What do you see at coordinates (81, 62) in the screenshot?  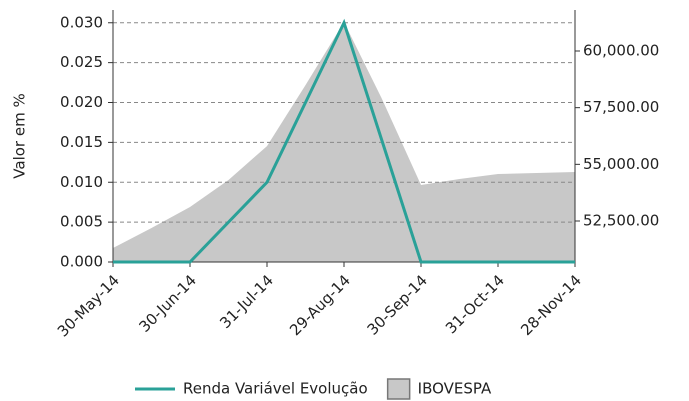 I see `y-tick-label: 0.025` at bounding box center [81, 62].